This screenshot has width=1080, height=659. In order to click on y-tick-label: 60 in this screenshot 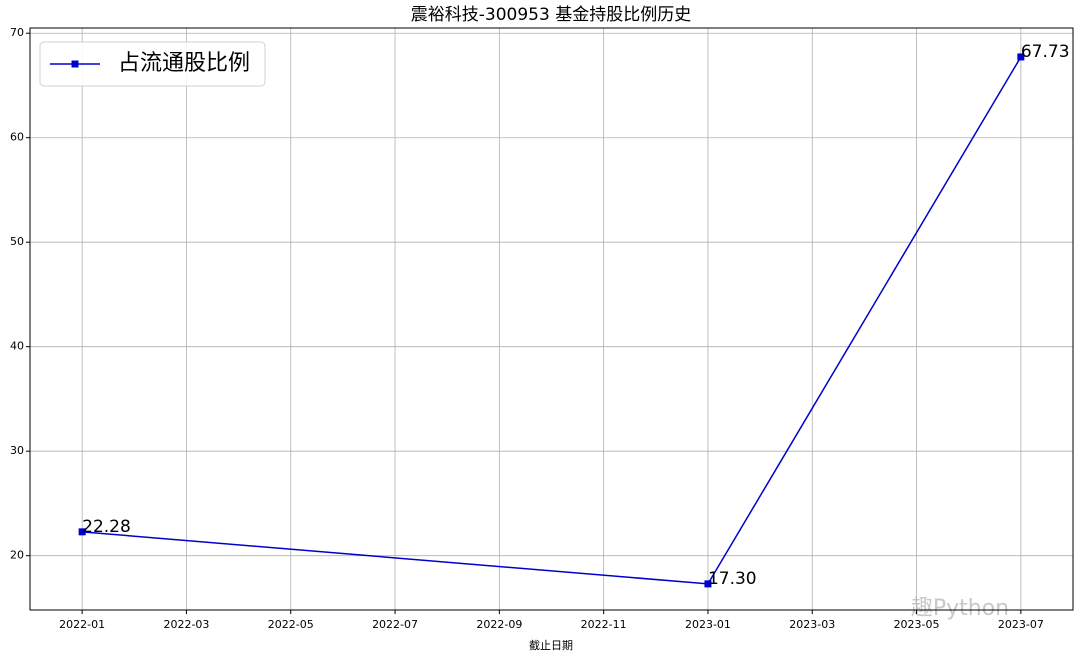, I will do `click(17, 137)`.